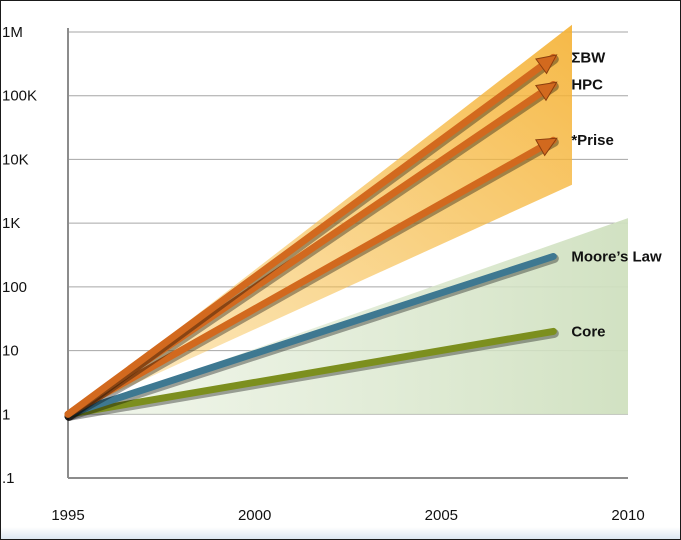 This screenshot has height=540, width=681. I want to click on y-tick-label: 1K, so click(11, 223).